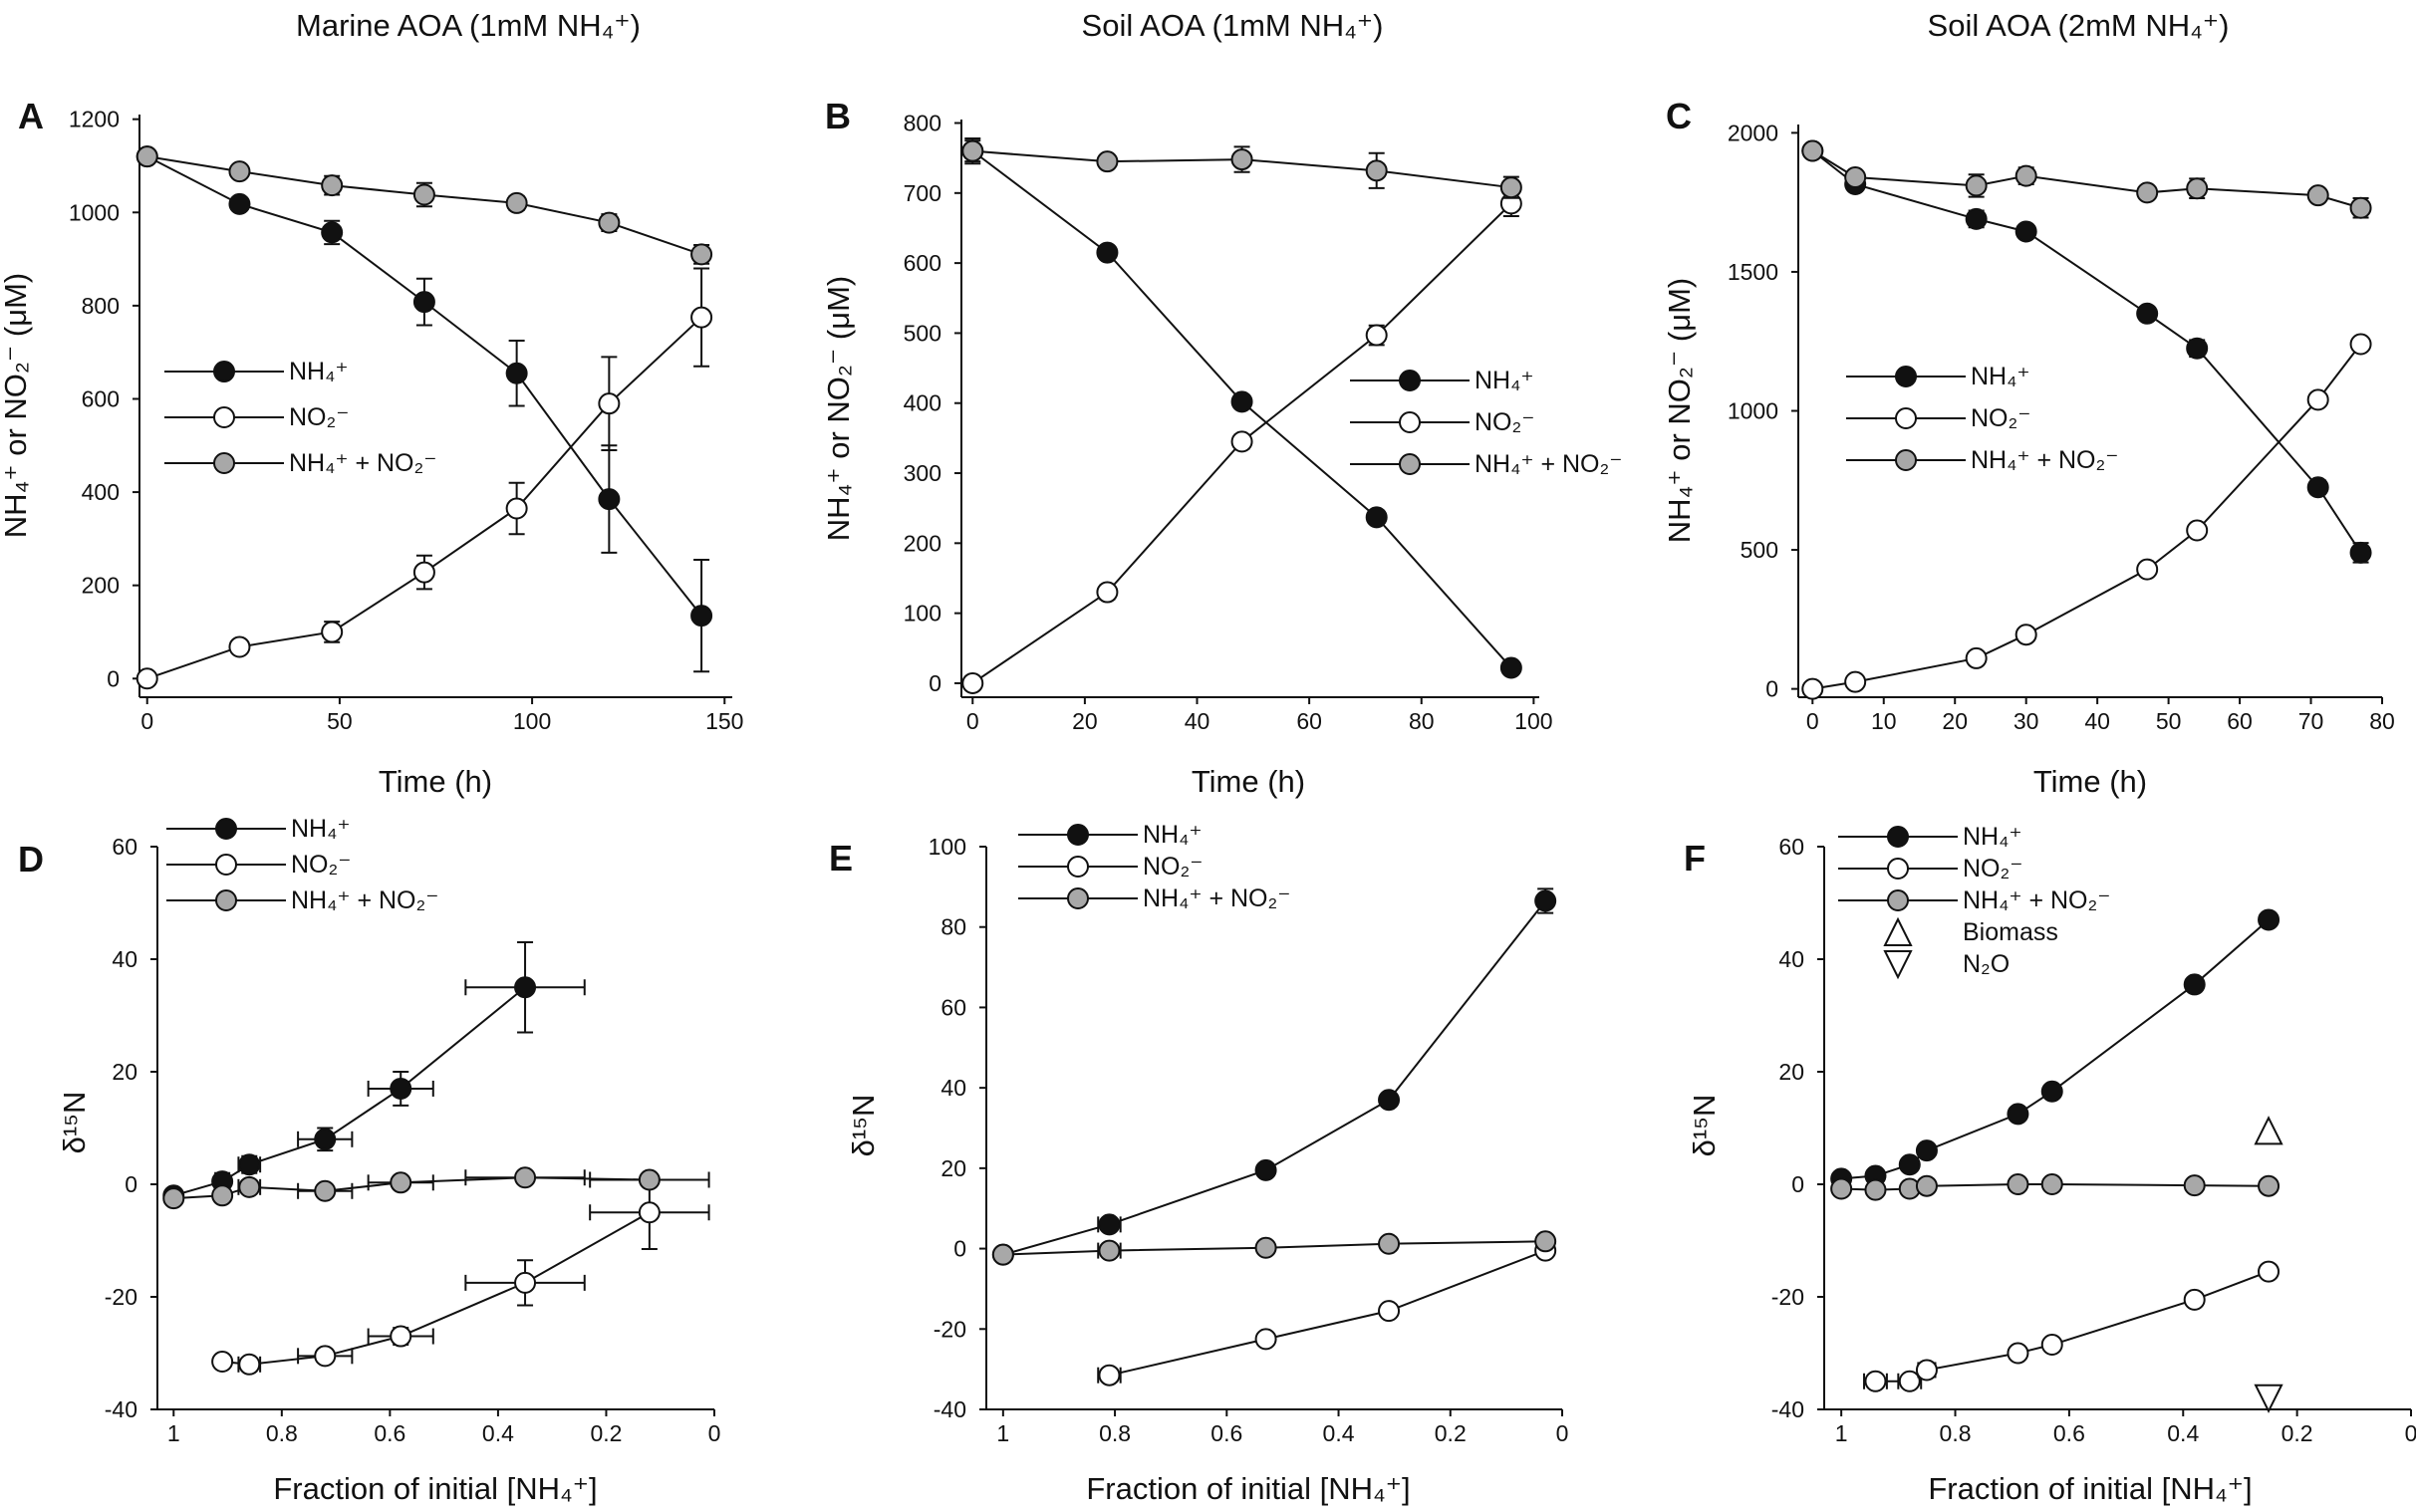 This screenshot has height=1512, width=2416. Describe the element at coordinates (374, 1074) in the screenshot. I see `panel-d-series-filled` at that location.